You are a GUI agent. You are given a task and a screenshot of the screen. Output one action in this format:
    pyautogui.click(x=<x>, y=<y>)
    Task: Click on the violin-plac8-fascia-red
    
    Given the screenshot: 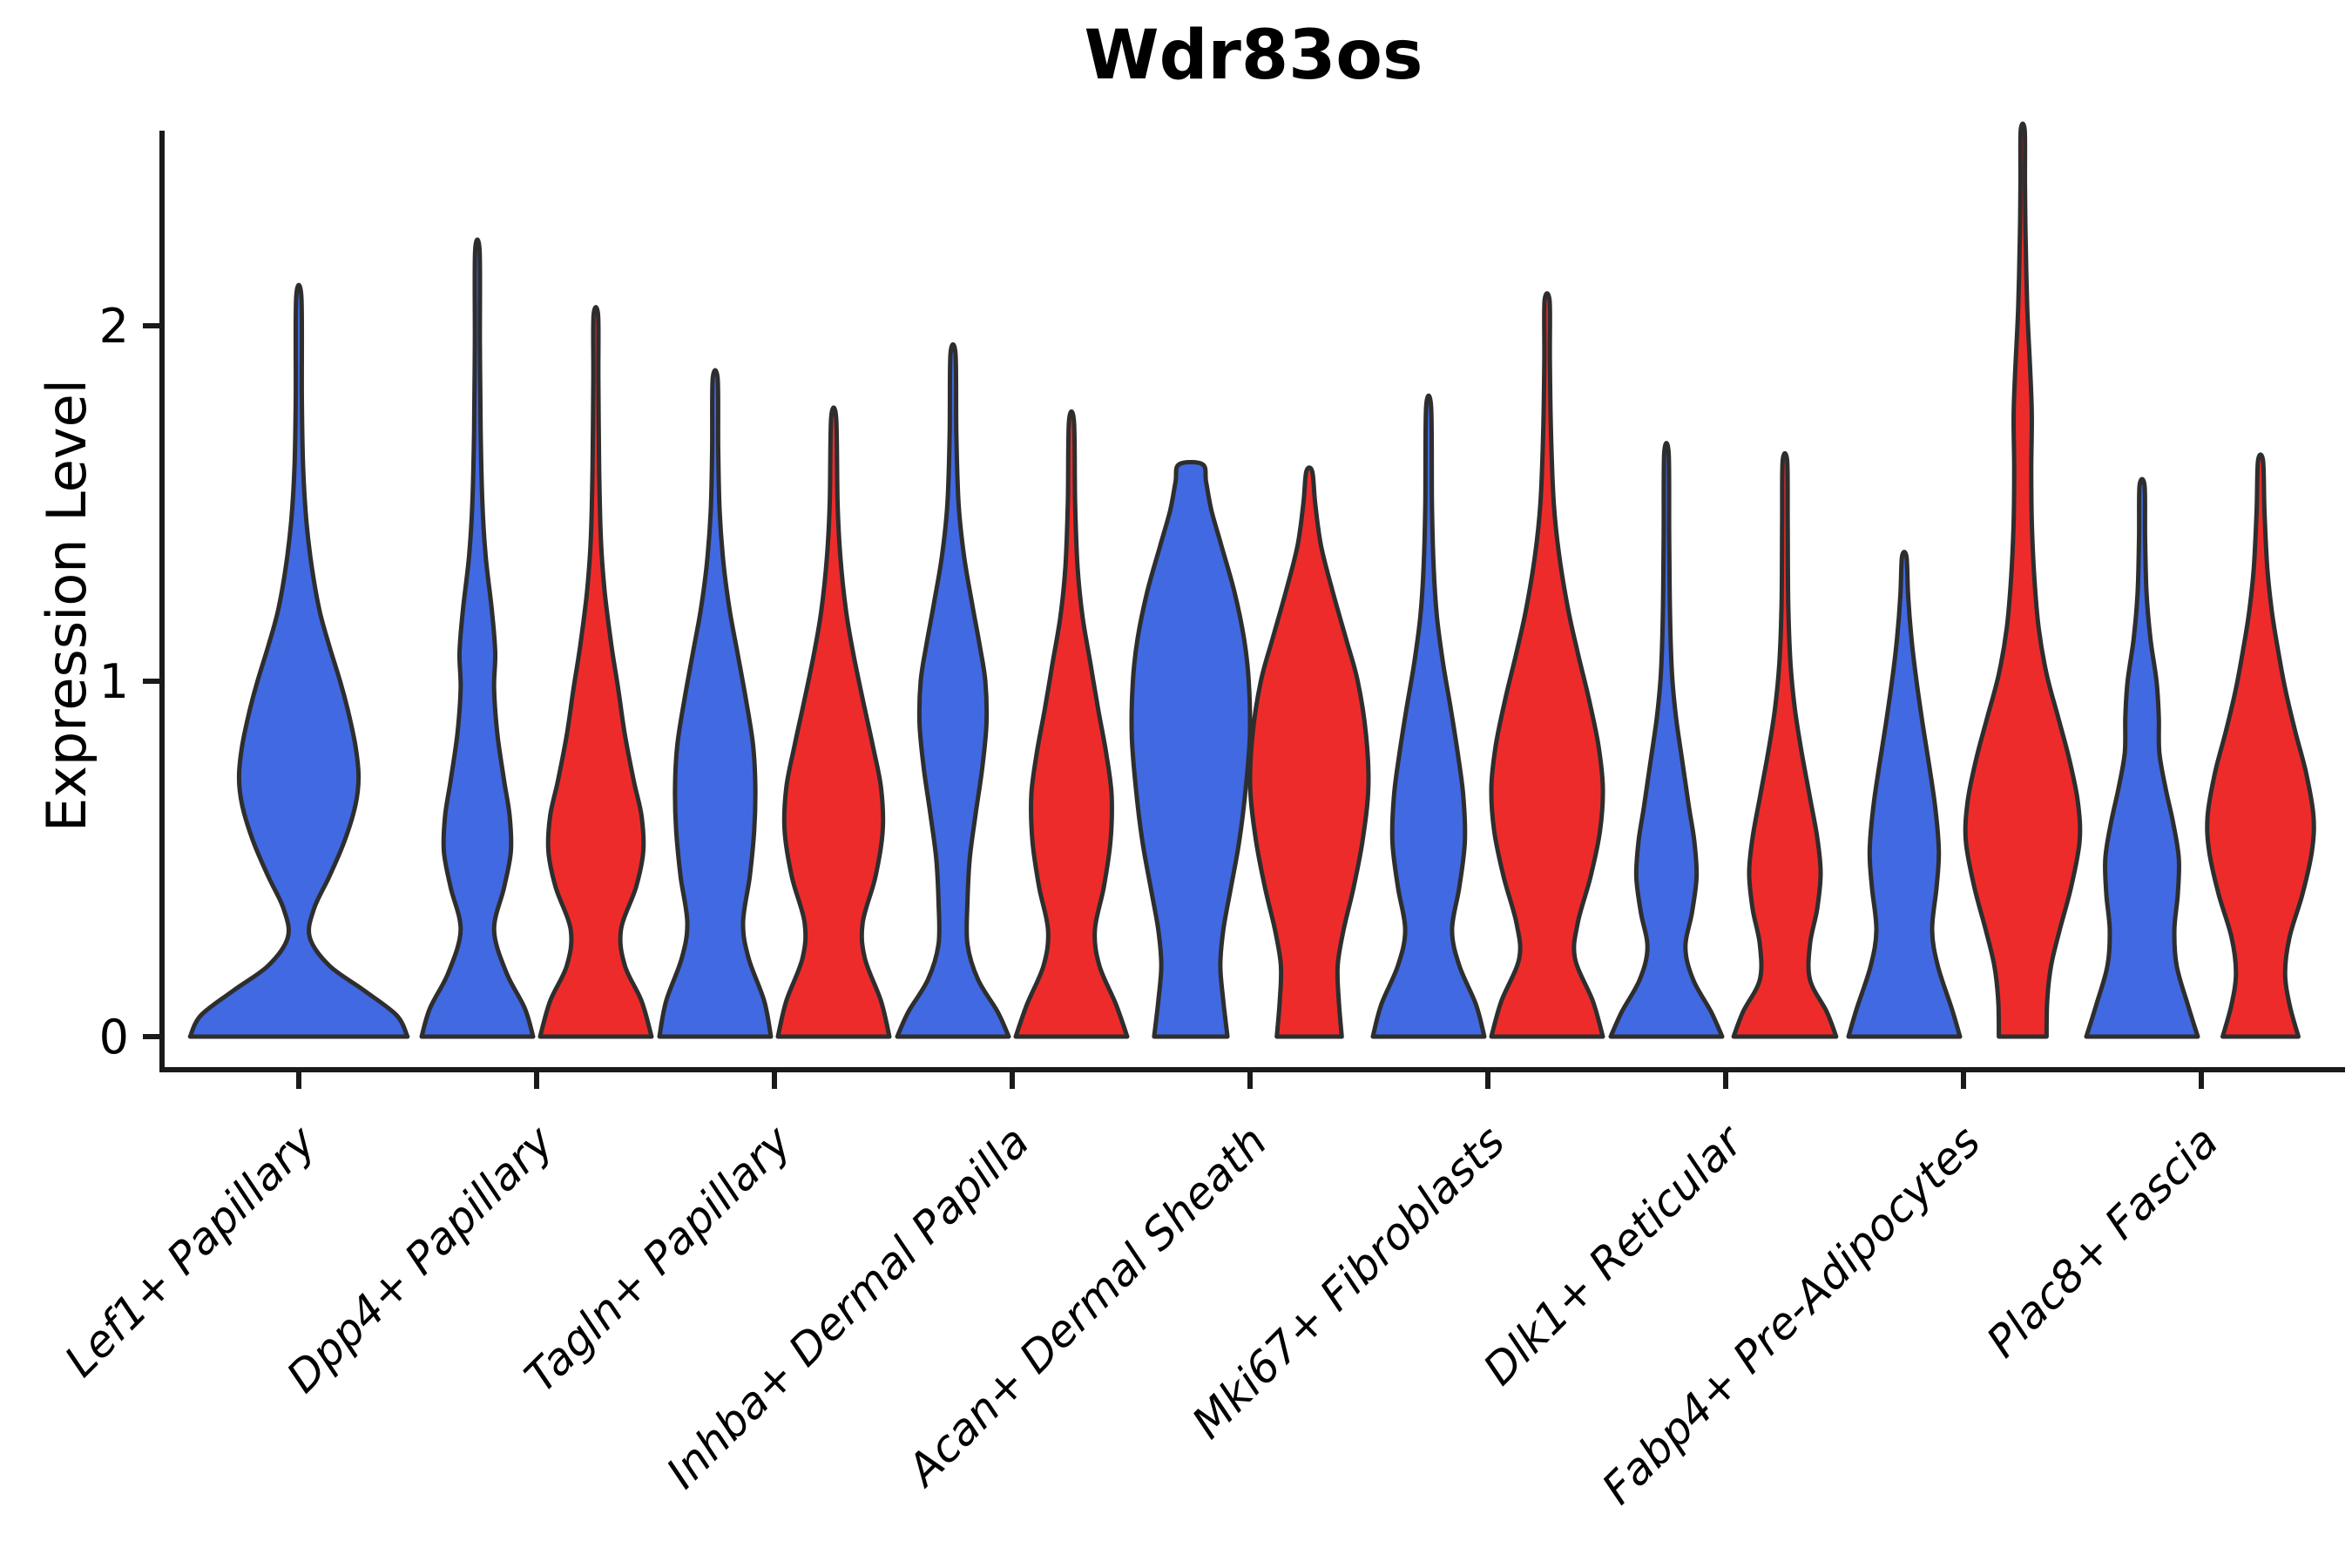 What is the action you would take?
    pyautogui.click(x=2260, y=746)
    